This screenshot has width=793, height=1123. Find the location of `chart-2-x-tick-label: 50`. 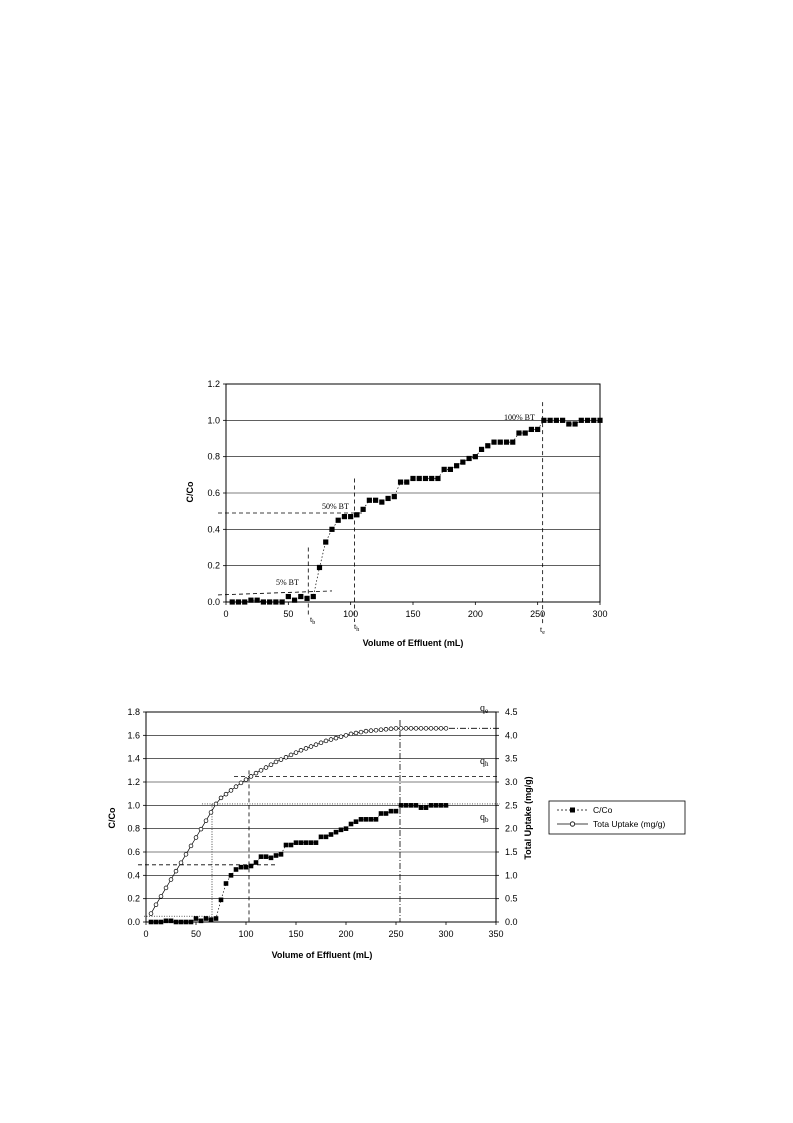

chart-2-x-tick-label: 50 is located at coordinates (196, 934).